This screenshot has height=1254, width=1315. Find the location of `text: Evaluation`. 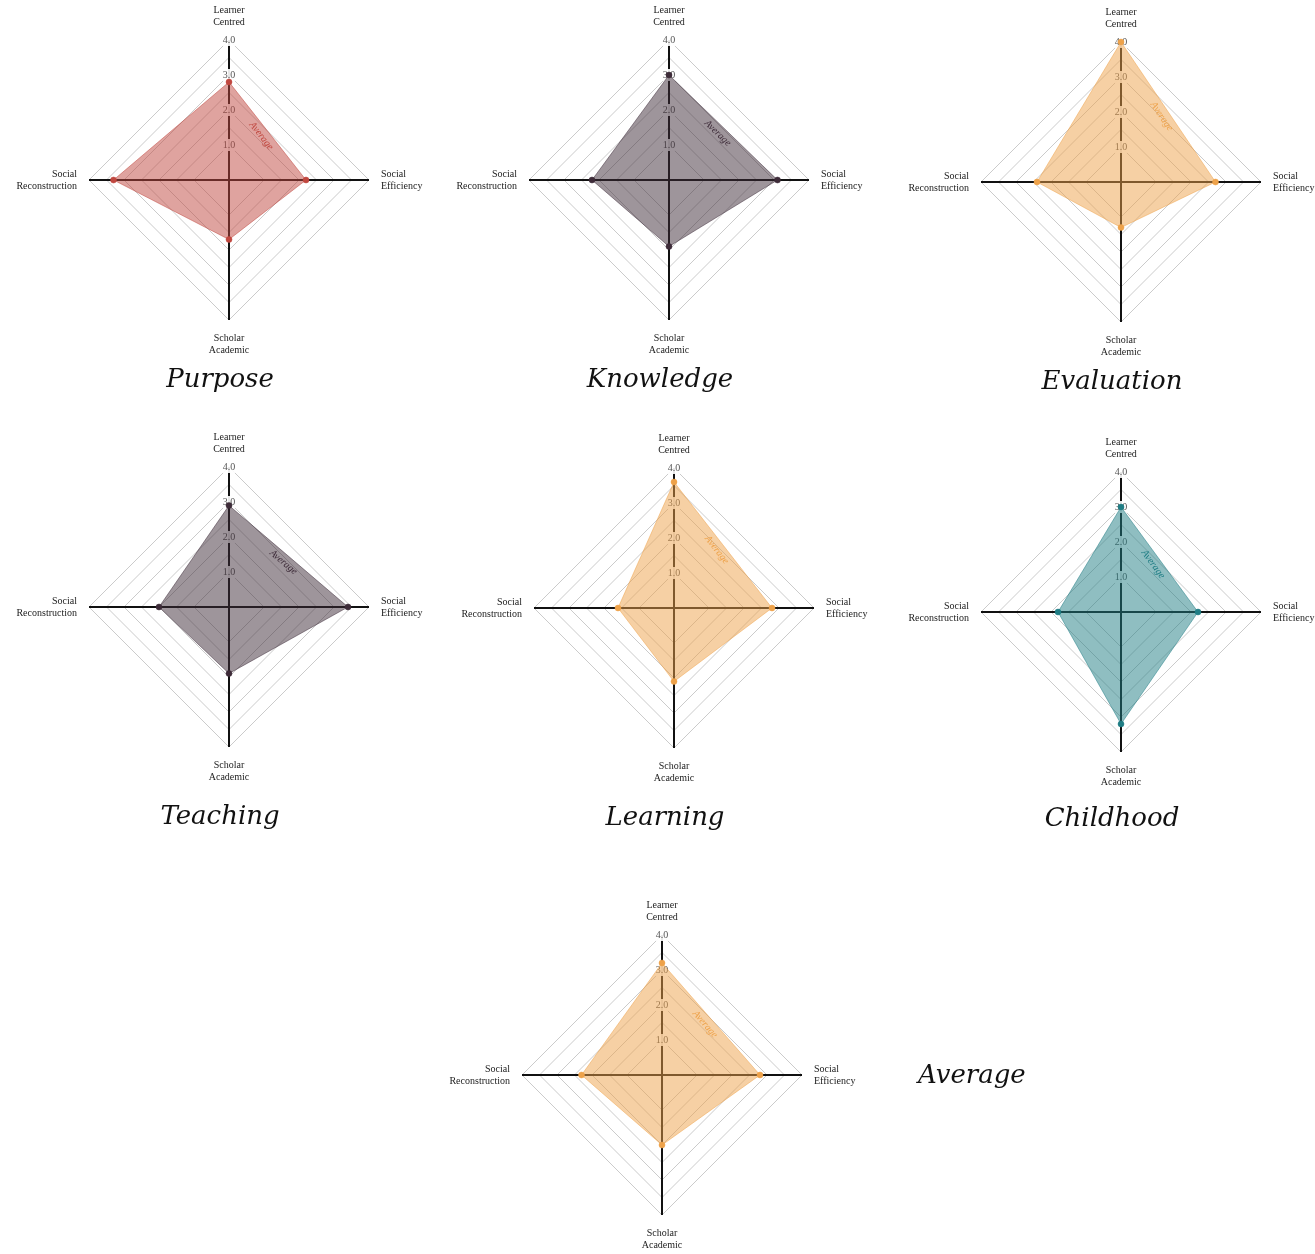

text: Evaluation is located at coordinates (1112, 380).